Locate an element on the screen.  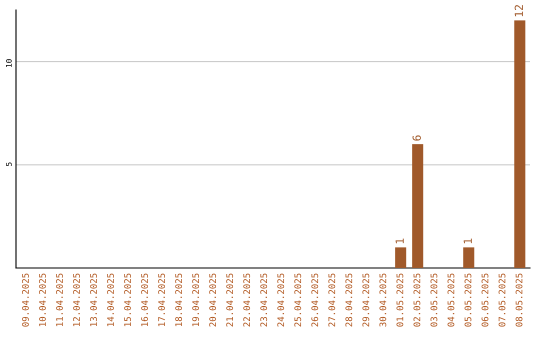
x-tick-label: 14.04.2025 is located at coordinates (110, 300).